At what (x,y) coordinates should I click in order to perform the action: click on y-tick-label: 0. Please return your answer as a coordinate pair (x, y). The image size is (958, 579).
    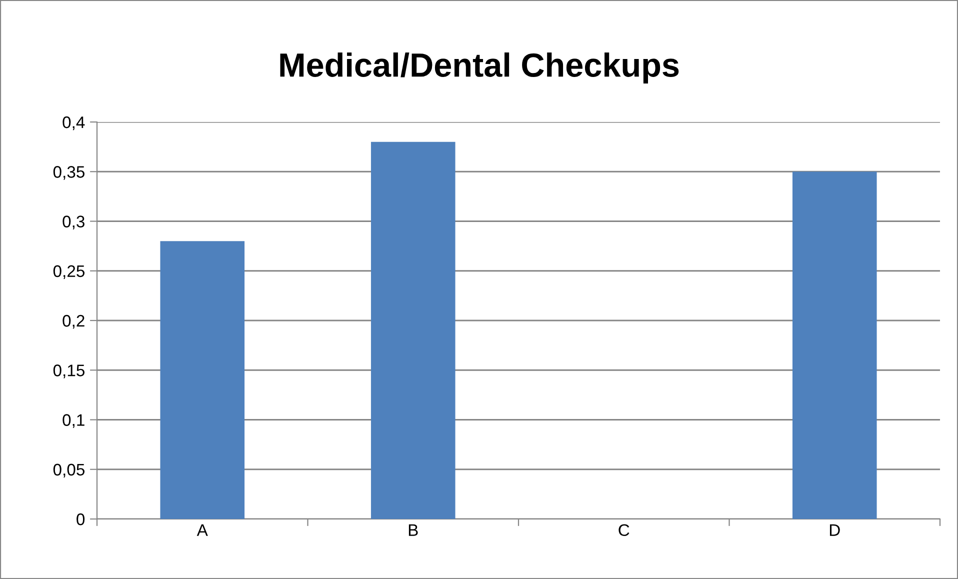
    Looking at the image, I should click on (80, 519).